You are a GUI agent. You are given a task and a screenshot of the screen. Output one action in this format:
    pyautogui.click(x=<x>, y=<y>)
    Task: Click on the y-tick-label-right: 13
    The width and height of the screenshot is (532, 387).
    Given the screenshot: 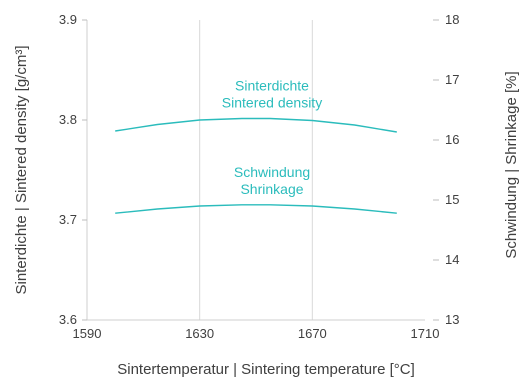 What is the action you would take?
    pyautogui.click(x=452, y=319)
    